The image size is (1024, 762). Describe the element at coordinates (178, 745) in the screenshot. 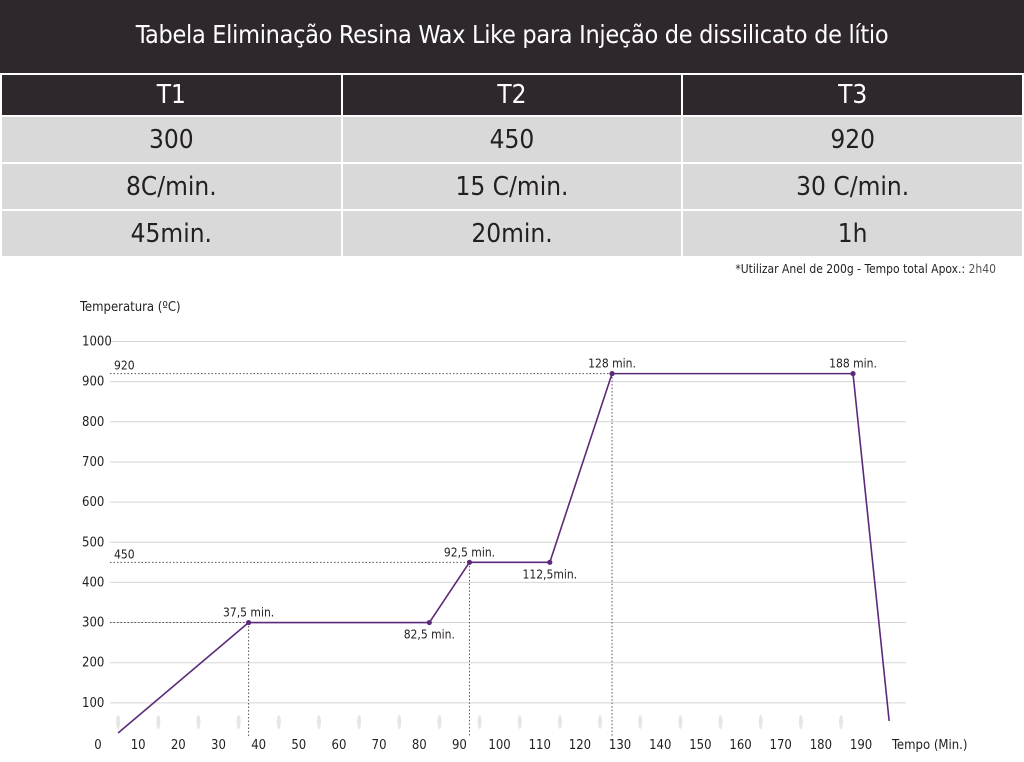

I see `x-tick-label: 20` at that location.